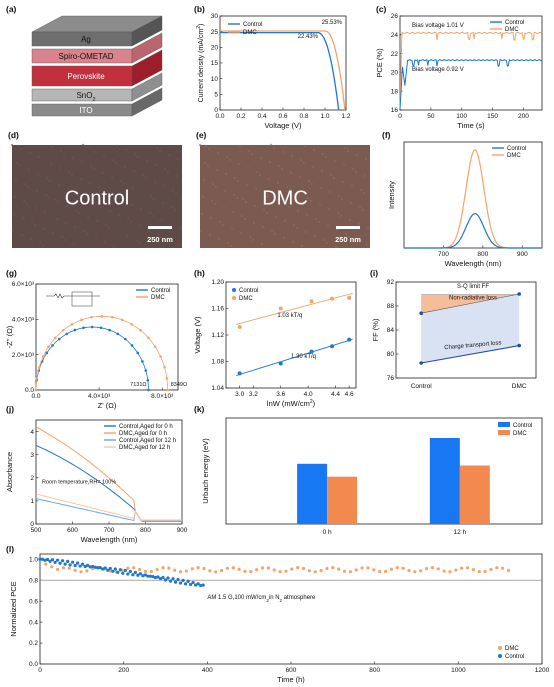  I want to click on x-tick-label: 0, so click(40, 670).